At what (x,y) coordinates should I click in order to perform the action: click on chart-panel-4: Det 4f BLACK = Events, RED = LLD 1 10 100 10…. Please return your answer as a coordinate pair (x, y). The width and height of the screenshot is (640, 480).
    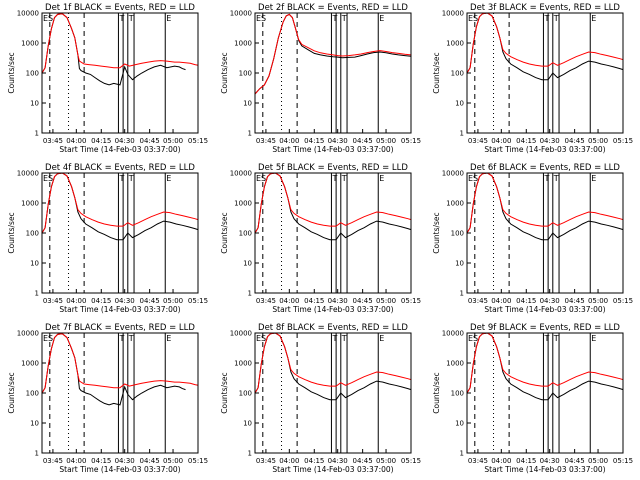
    Looking at the image, I should click on (107, 238).